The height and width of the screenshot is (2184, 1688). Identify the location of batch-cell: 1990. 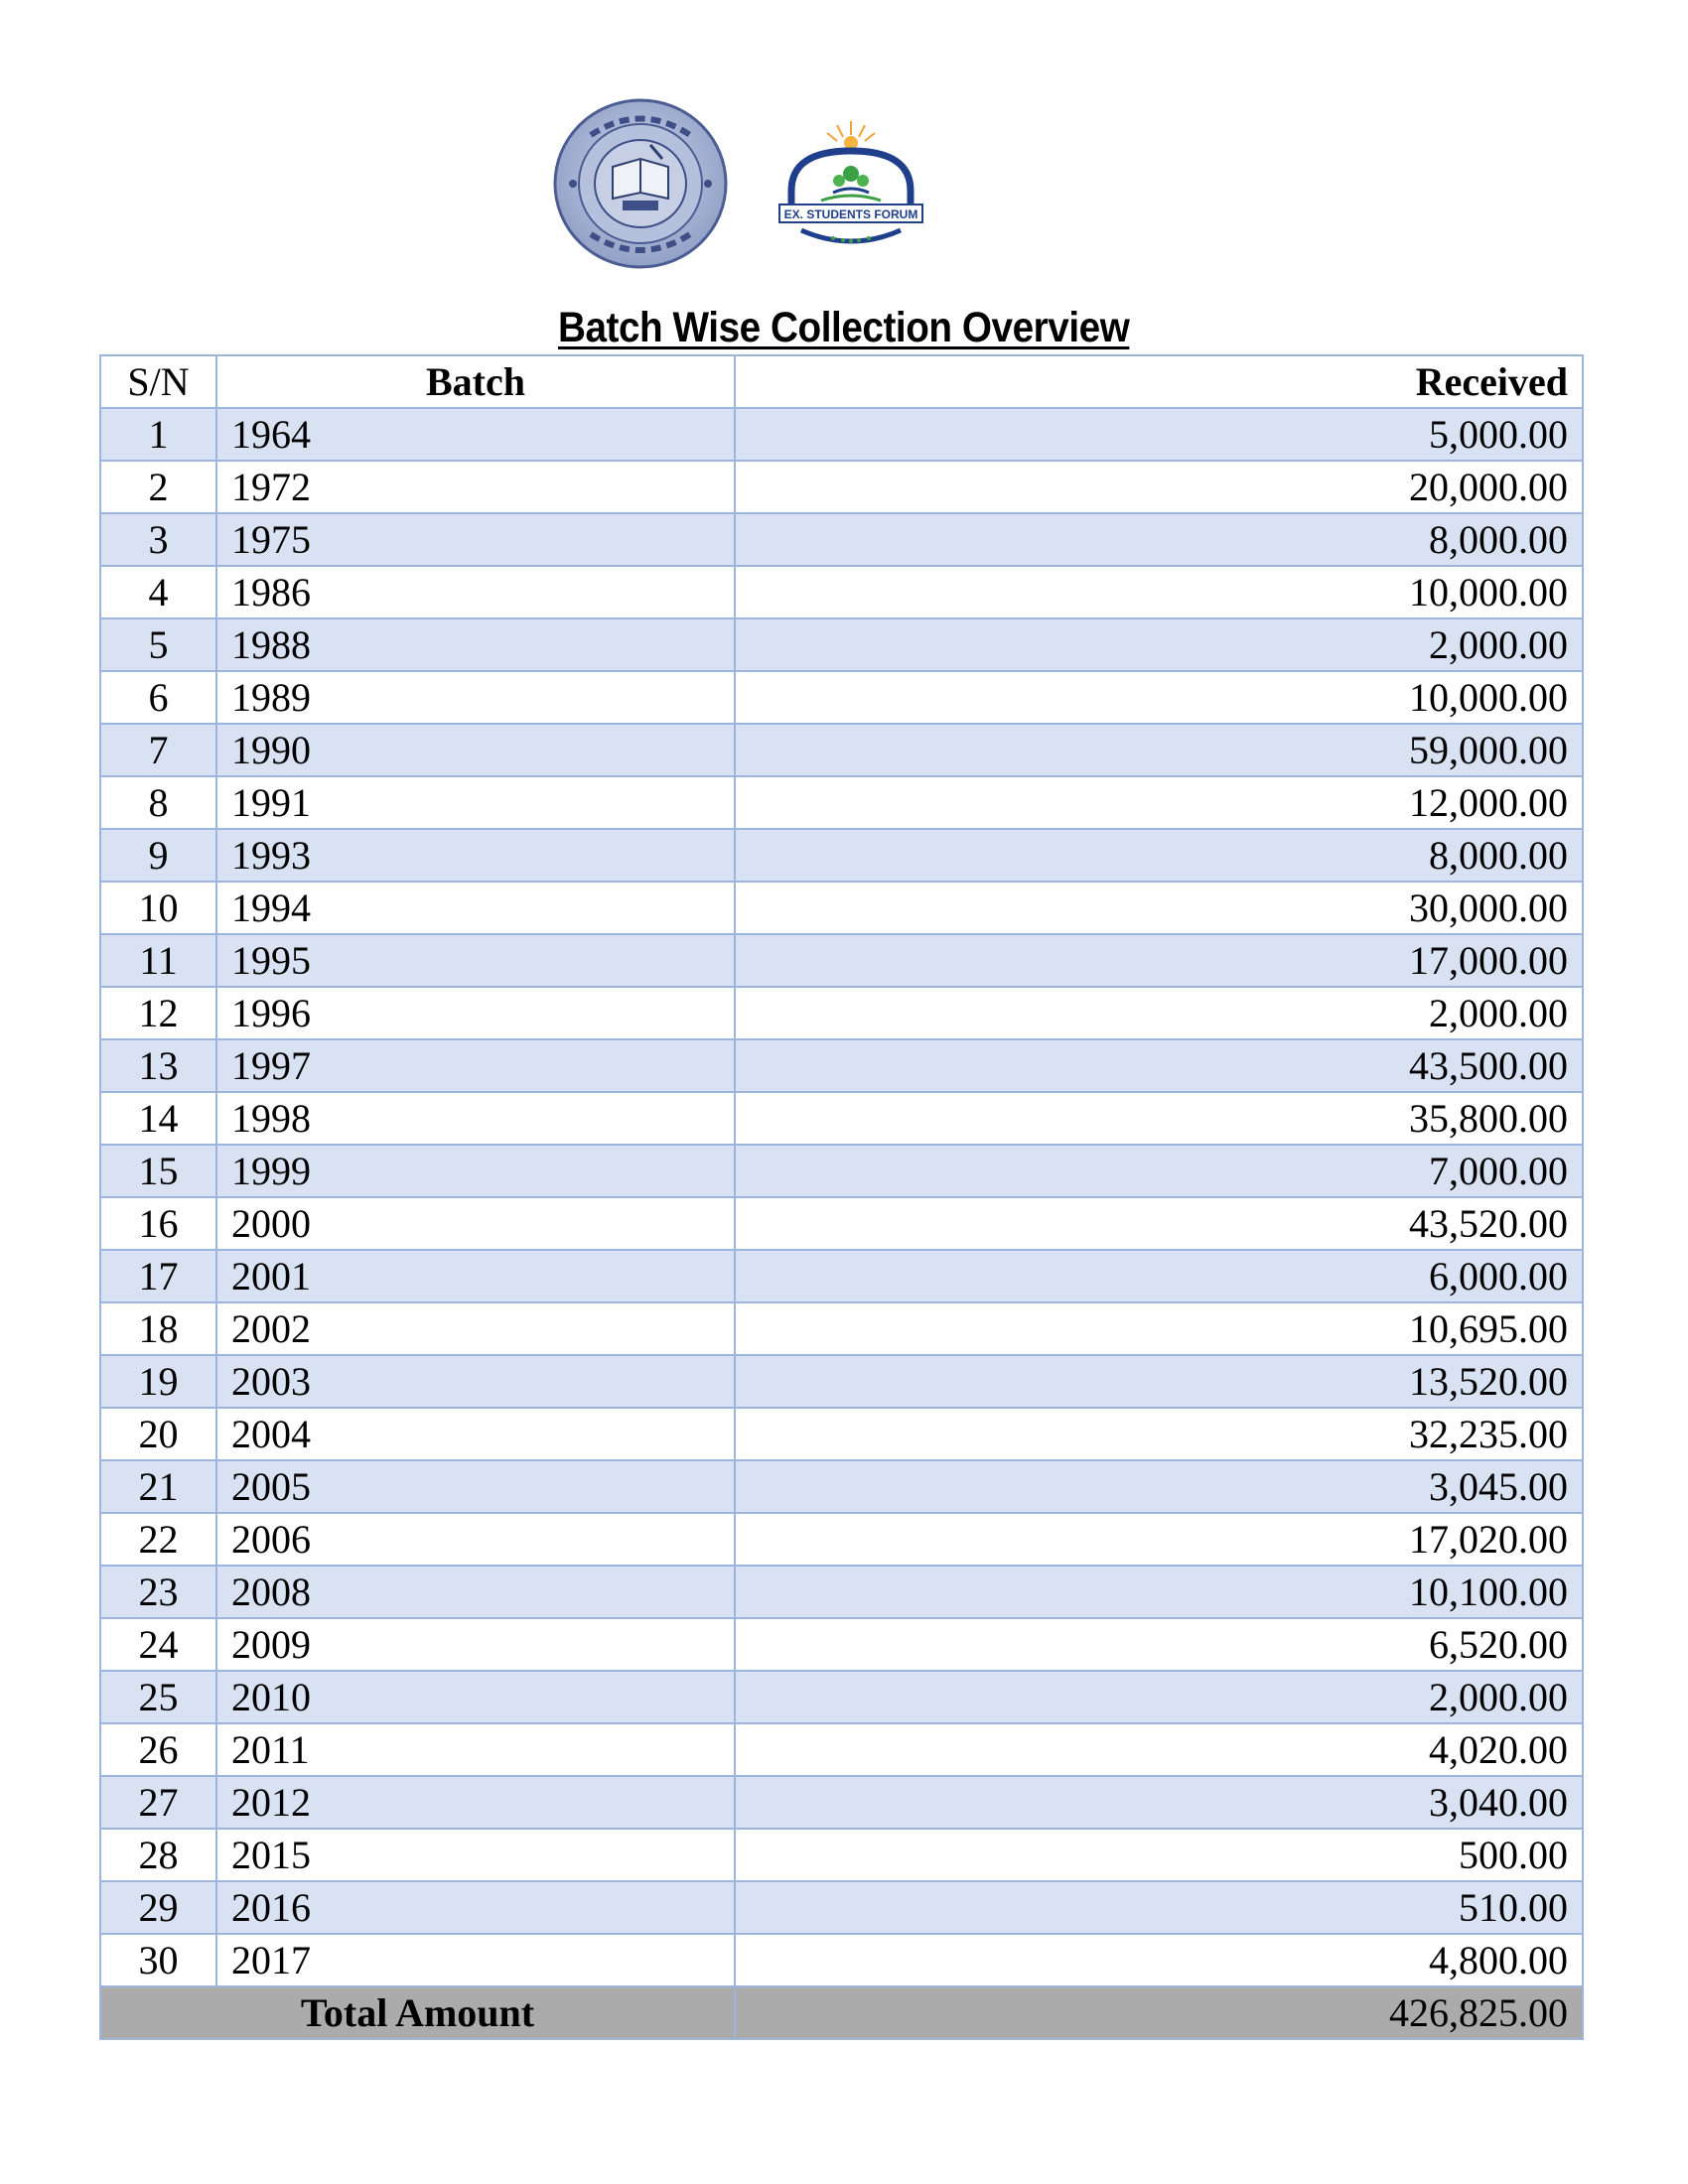
(475, 750).